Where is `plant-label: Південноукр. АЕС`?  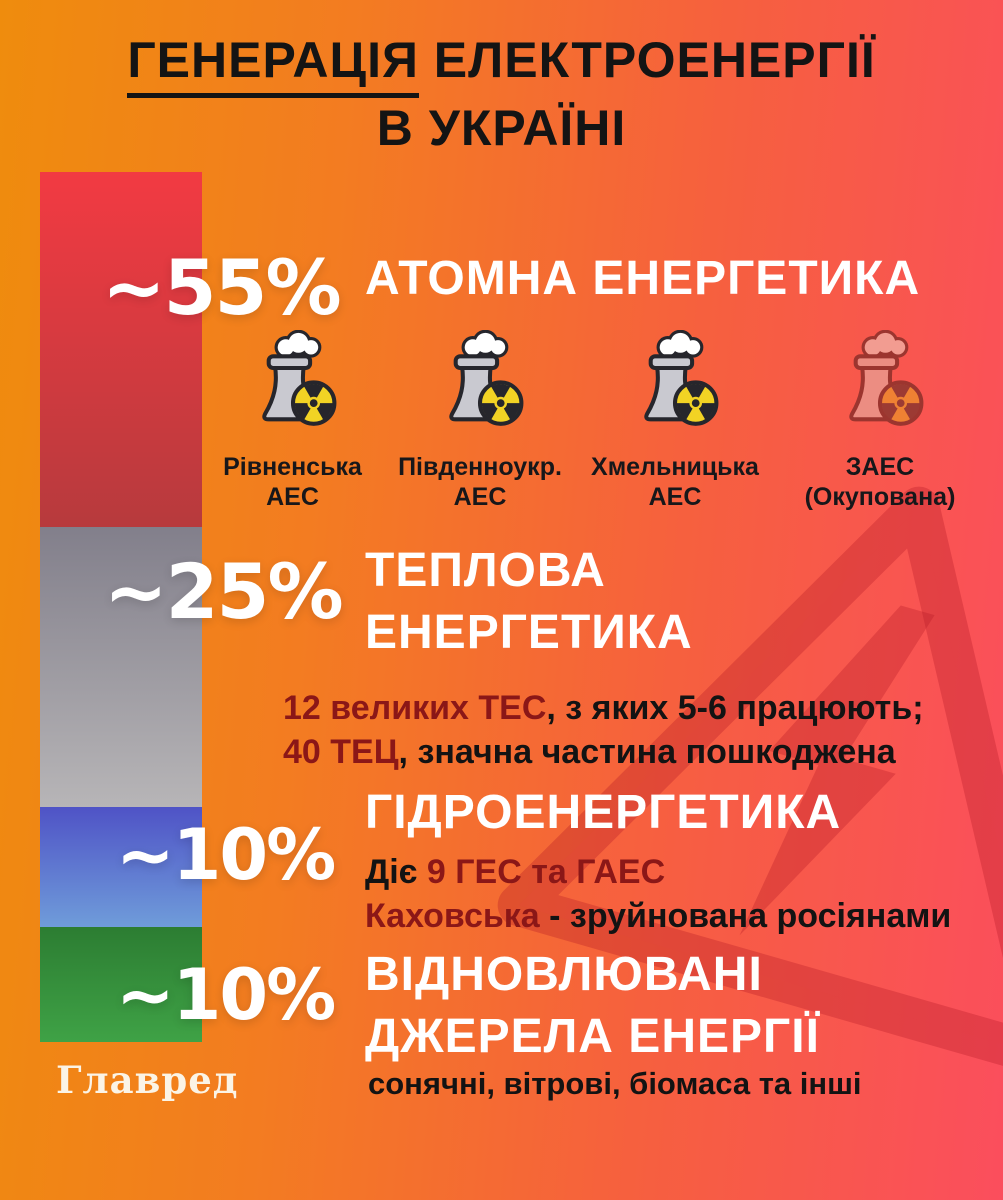
plant-label: Південноукр. АЕС is located at coordinates (480, 482).